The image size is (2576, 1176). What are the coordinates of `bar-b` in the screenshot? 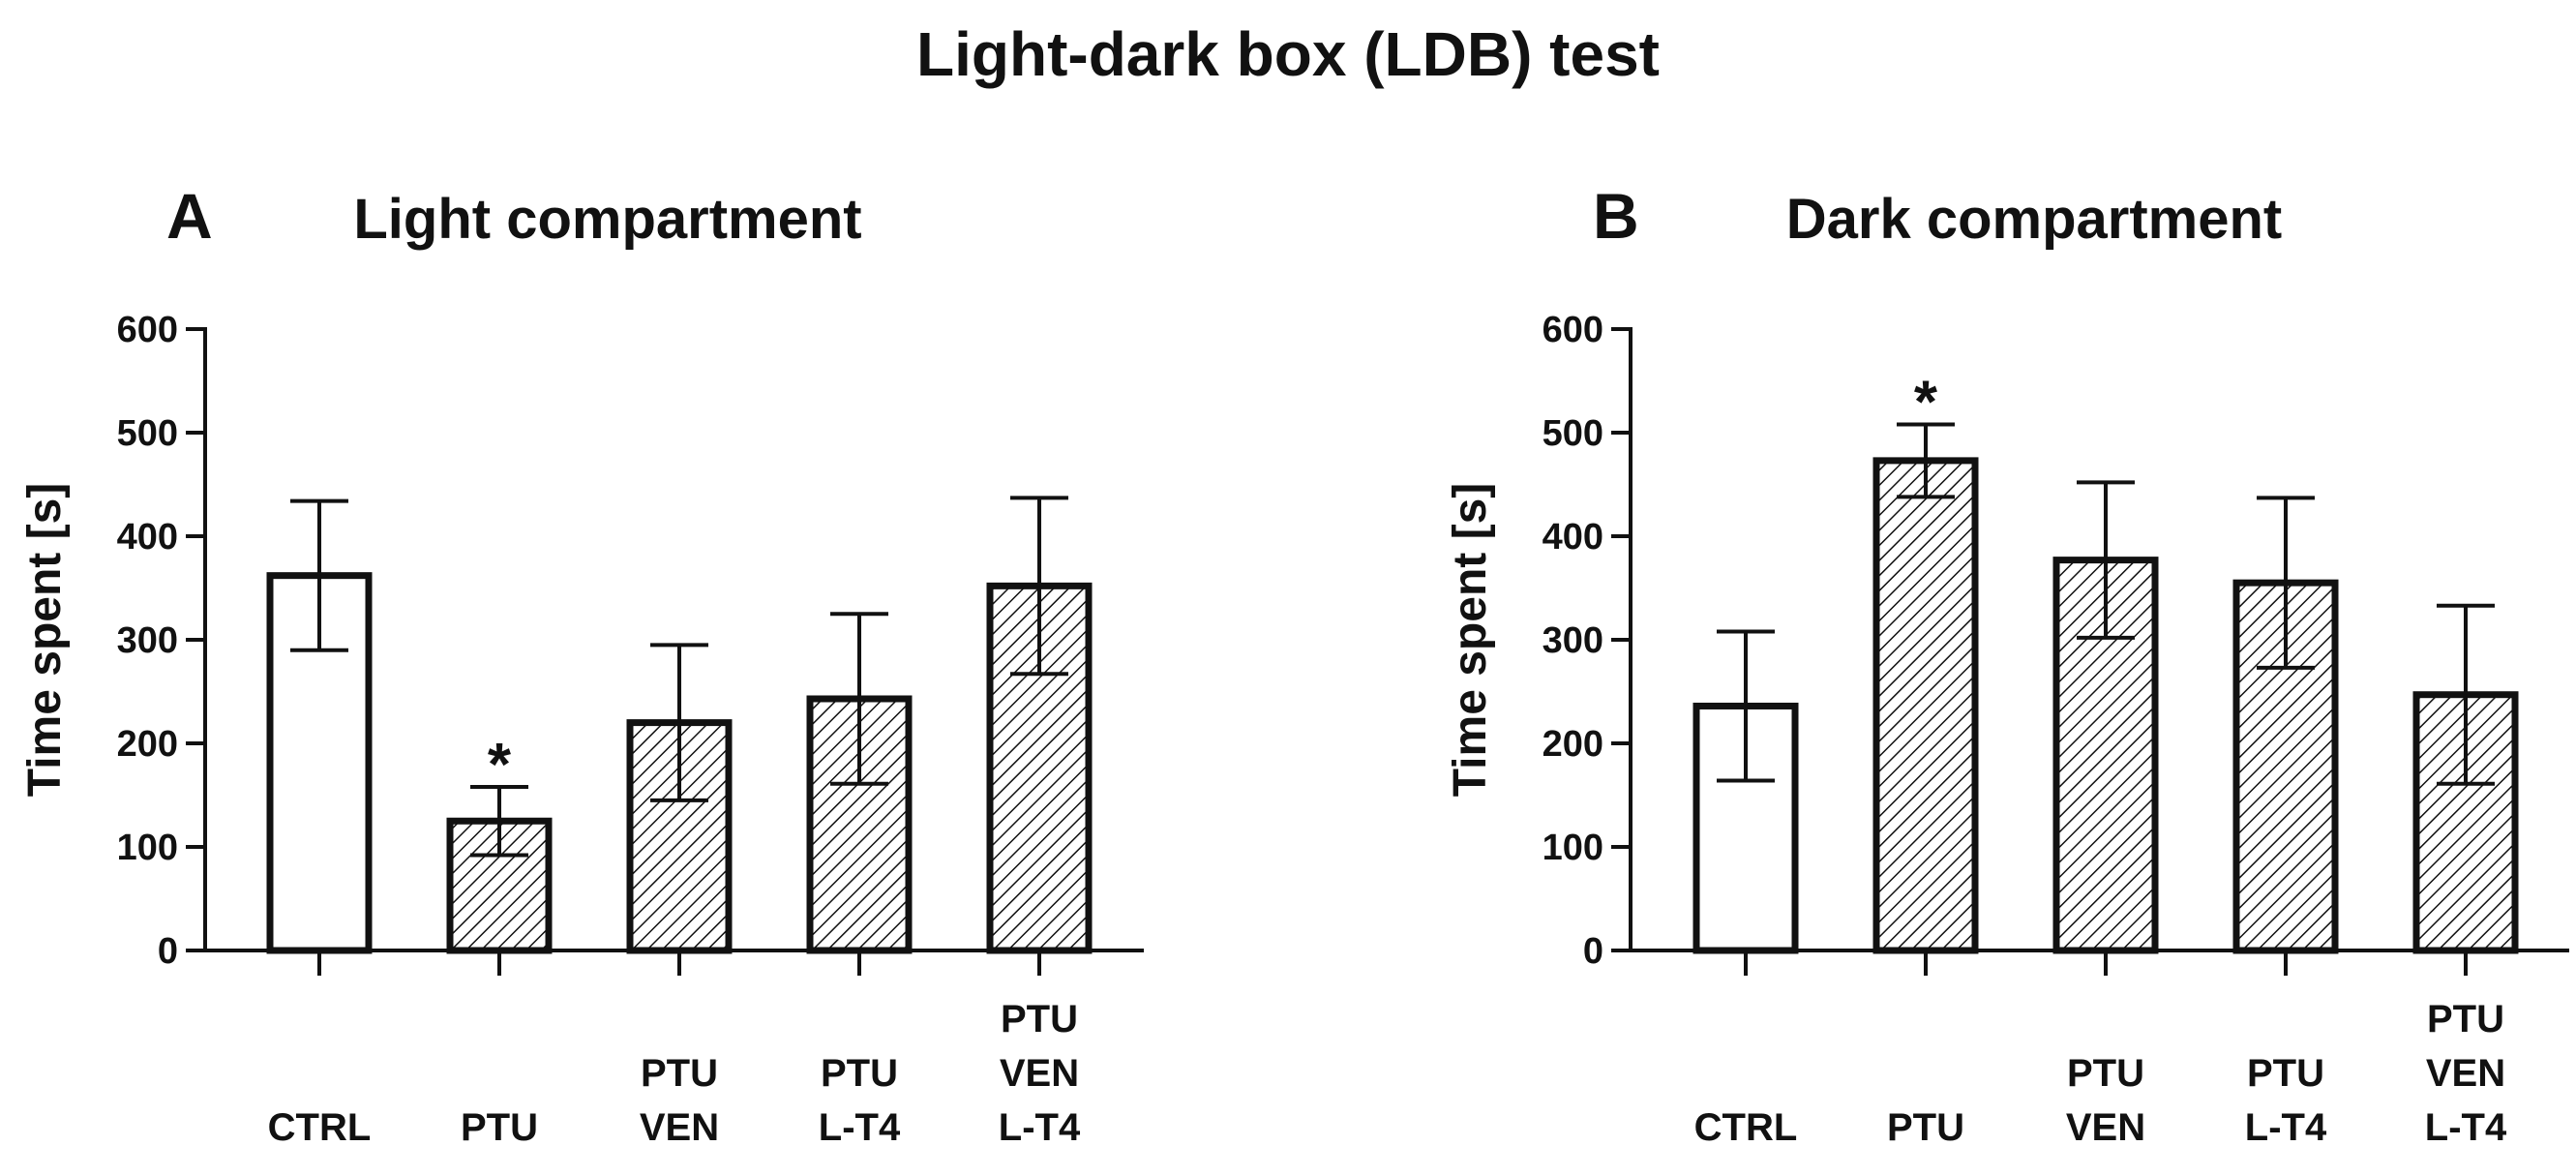 It's located at (1925, 705).